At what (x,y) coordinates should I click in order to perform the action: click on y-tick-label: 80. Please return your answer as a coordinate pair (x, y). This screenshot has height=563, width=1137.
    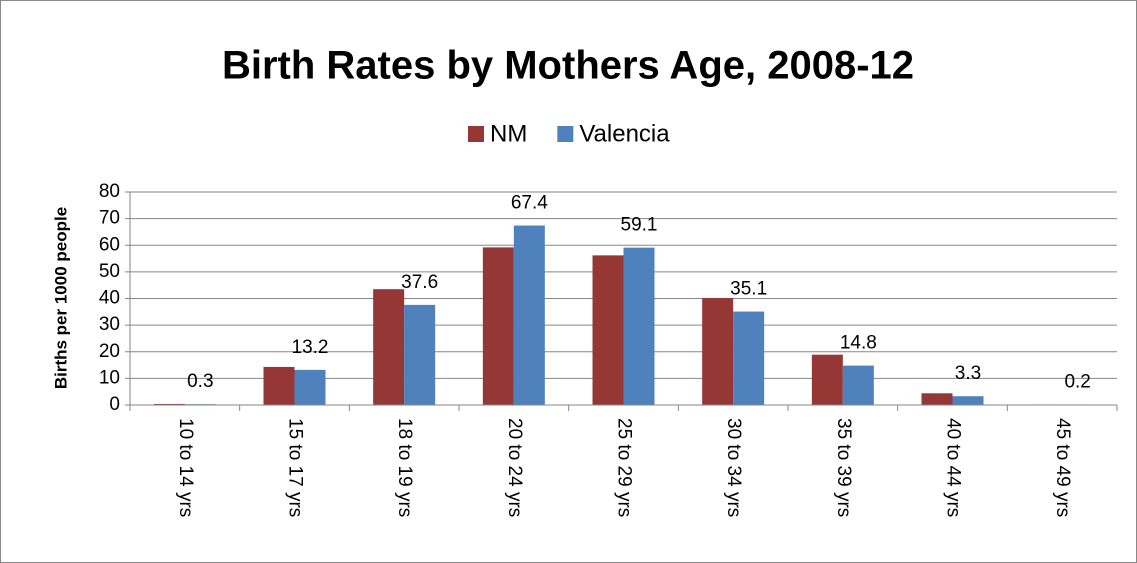
    Looking at the image, I should click on (109, 191).